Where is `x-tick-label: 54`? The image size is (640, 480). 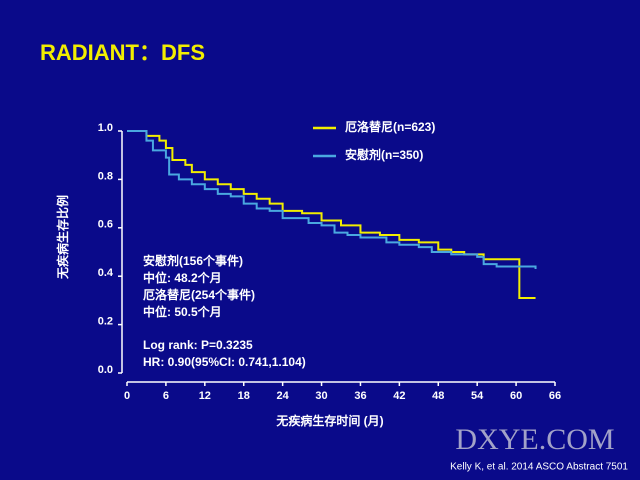
x-tick-label: 54 is located at coordinates (477, 396).